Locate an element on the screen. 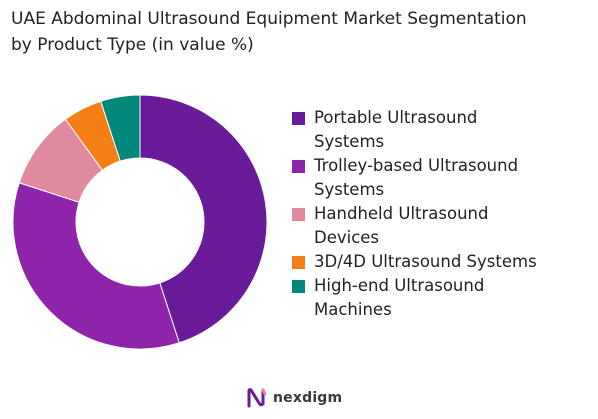 The width and height of the screenshot is (598, 419). legend-item-1: Portable Ultrasound Systems is located at coordinates (442, 130).